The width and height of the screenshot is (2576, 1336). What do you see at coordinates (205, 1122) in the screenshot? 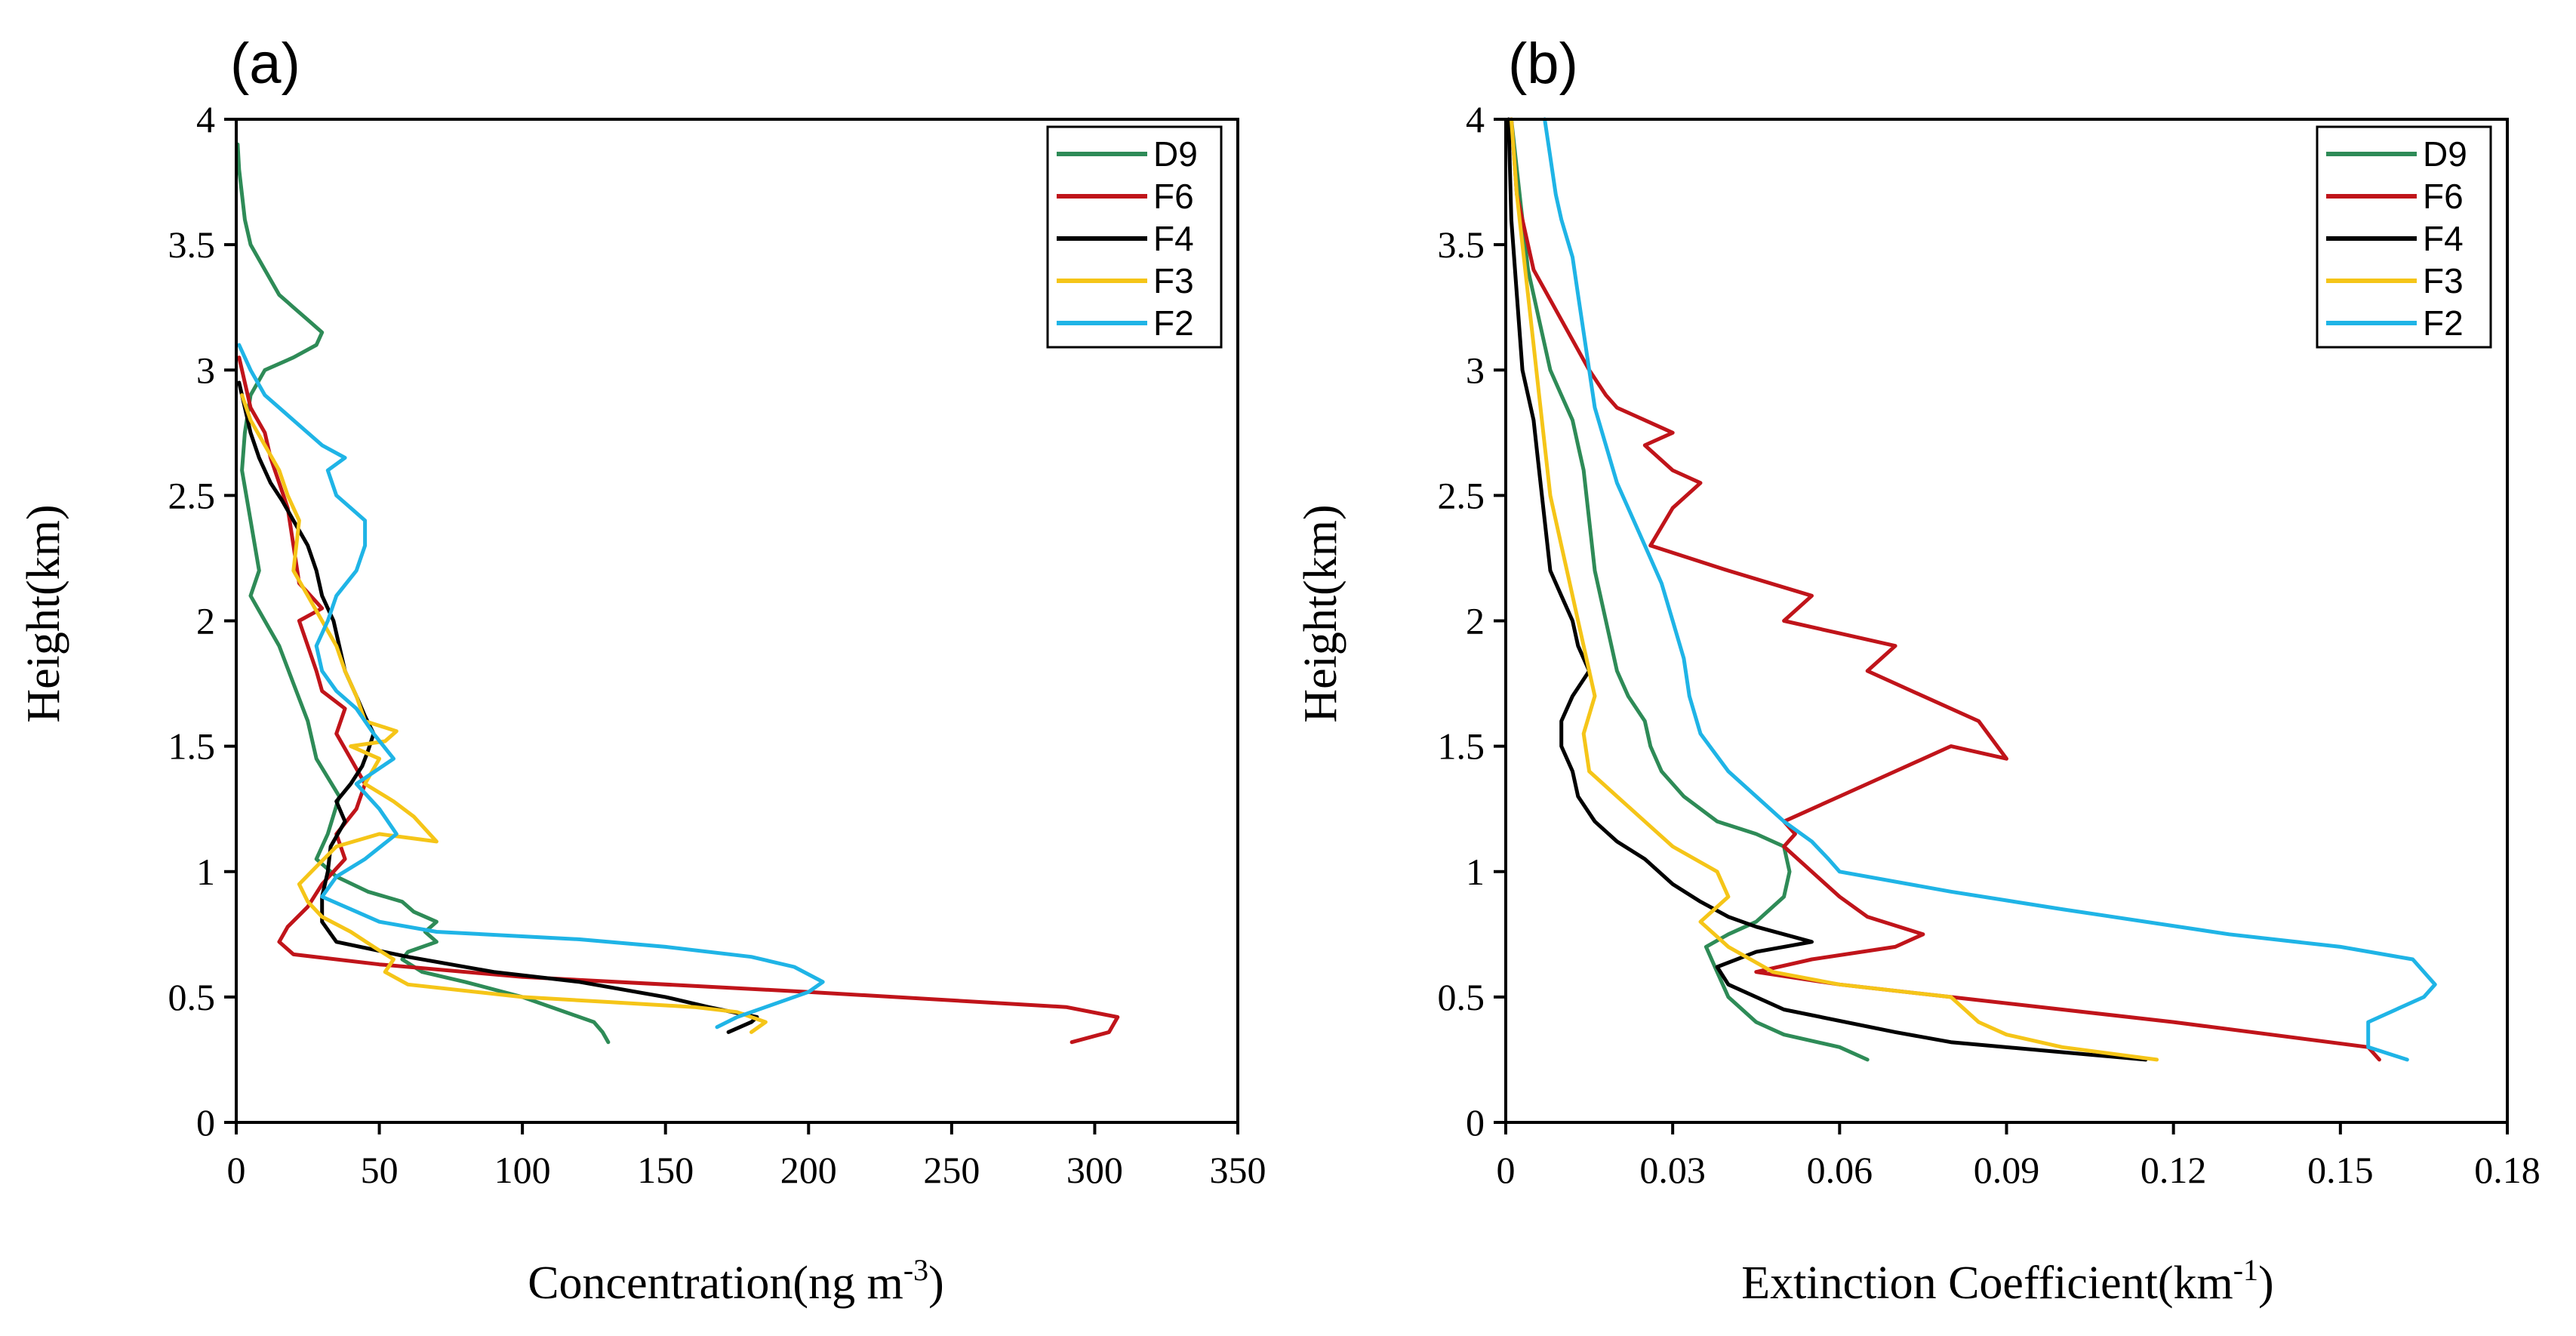
I see `y-tick-label-a-0: 0` at bounding box center [205, 1122].